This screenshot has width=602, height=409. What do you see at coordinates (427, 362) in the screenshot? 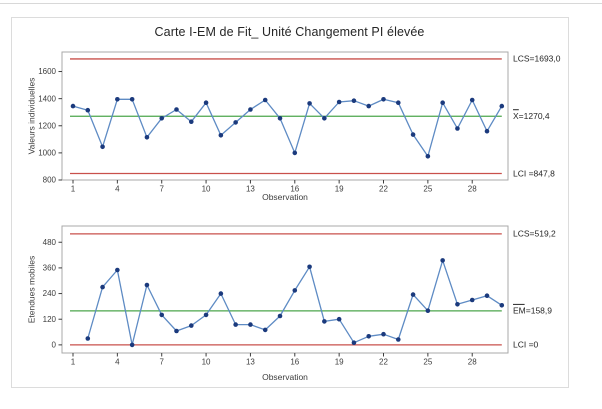
I see `moving-range-chart-x-tick-label: 25` at bounding box center [427, 362].